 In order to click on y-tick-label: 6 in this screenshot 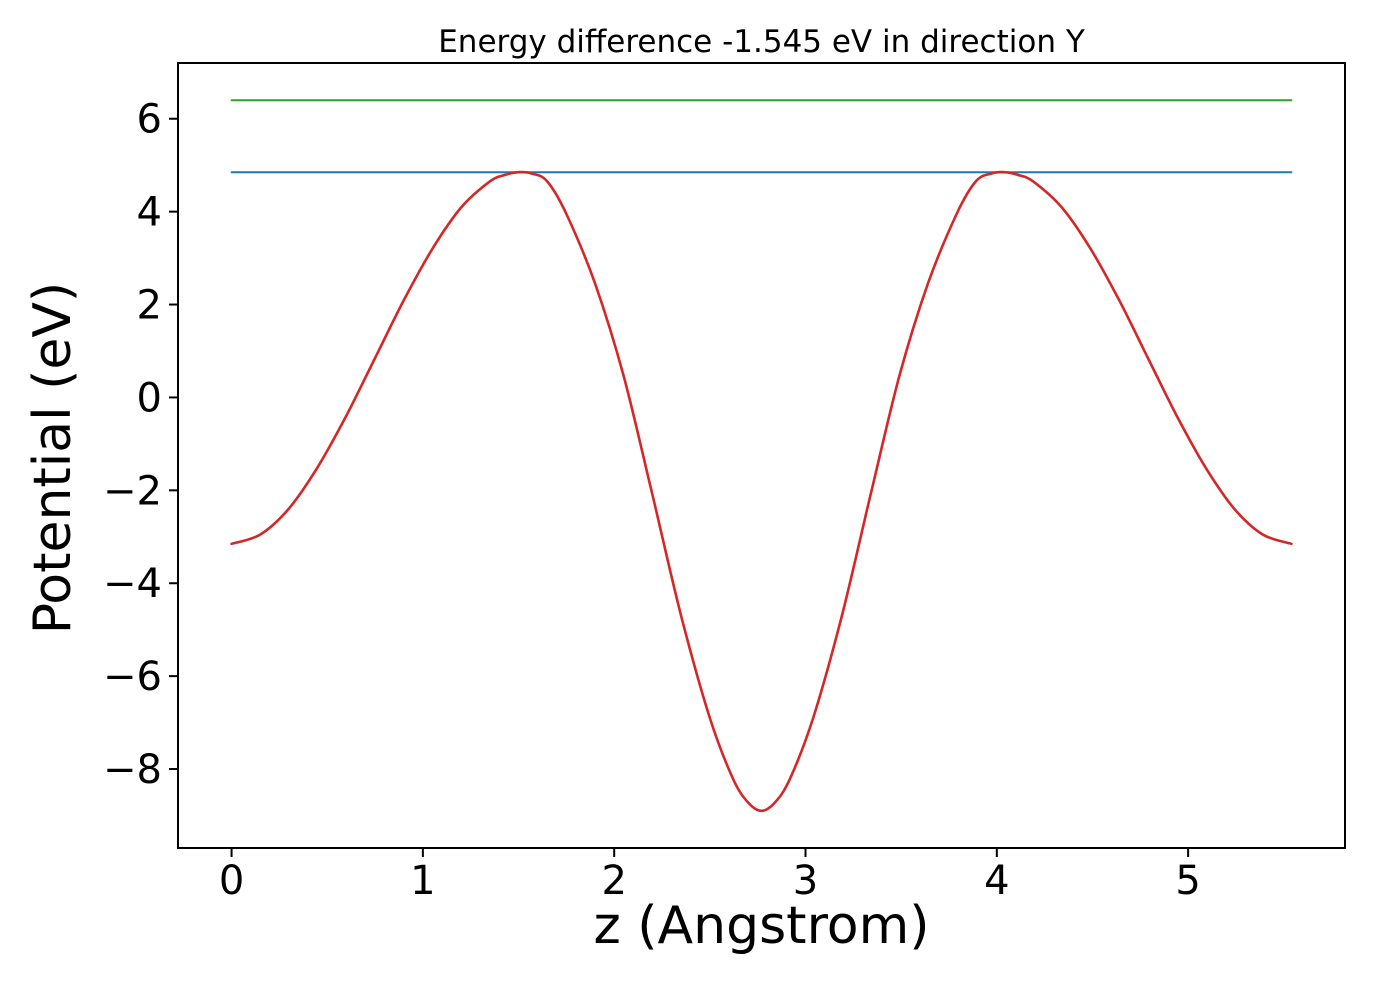, I will do `click(149, 120)`.